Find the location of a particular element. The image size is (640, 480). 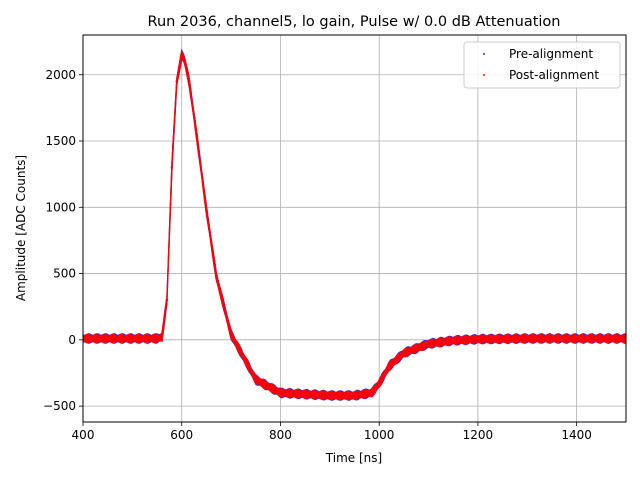

y-tick-label: 1500 is located at coordinates (60, 141).